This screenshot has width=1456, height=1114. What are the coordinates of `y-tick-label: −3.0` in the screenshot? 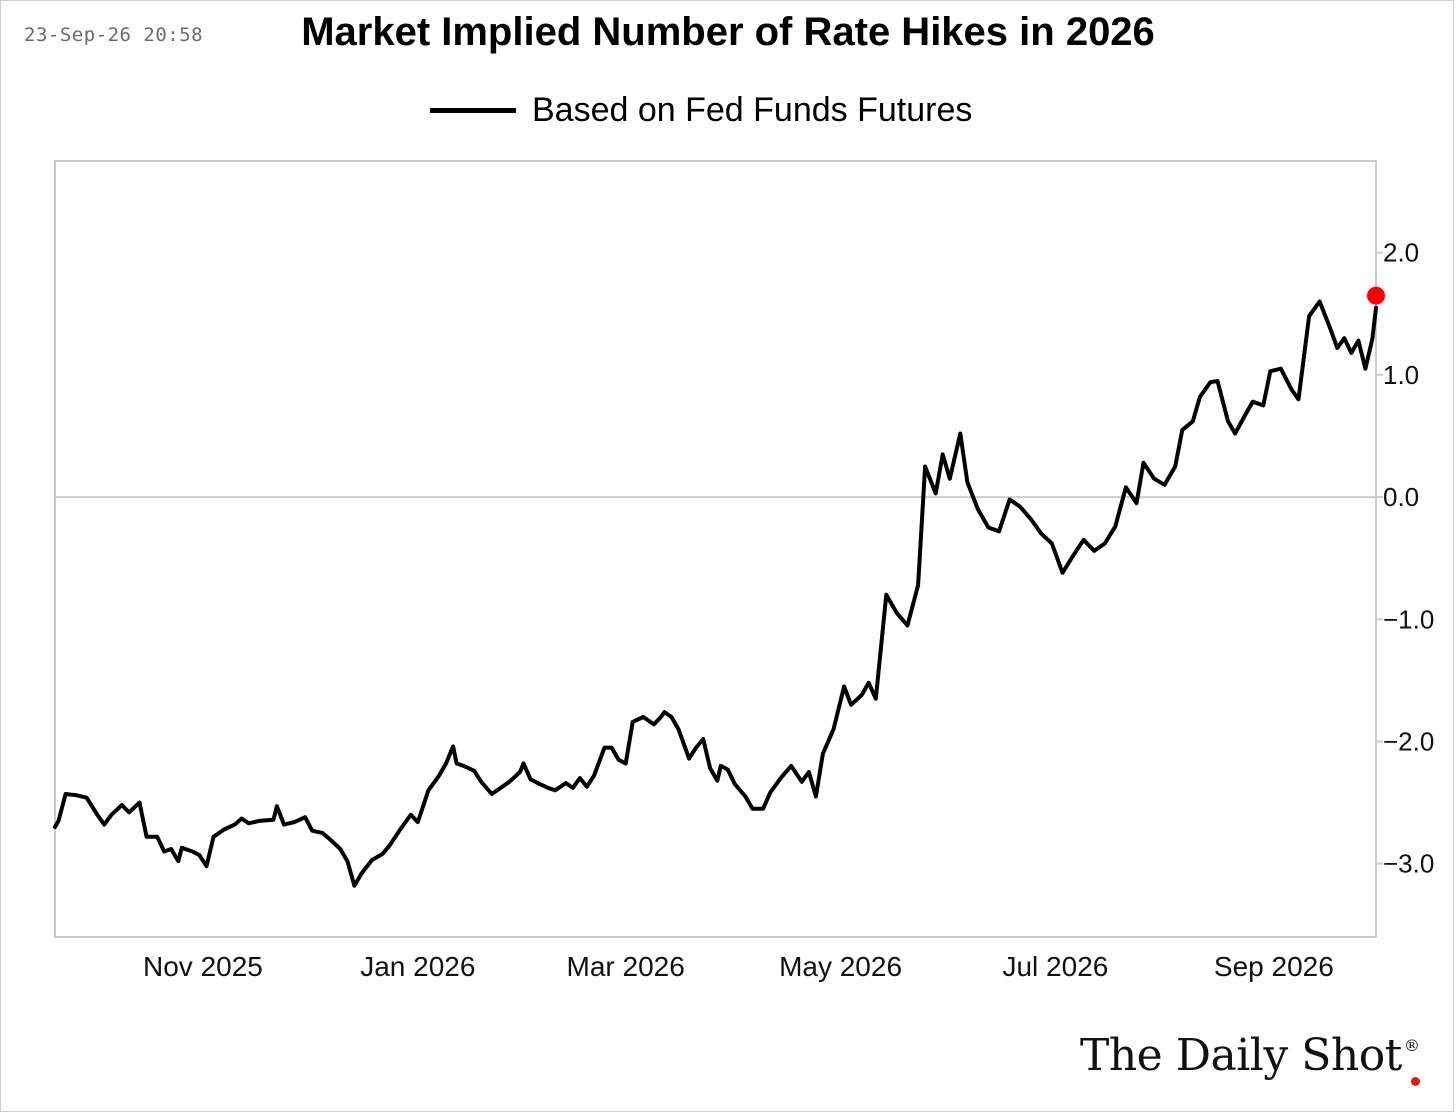 It's located at (1408, 864).